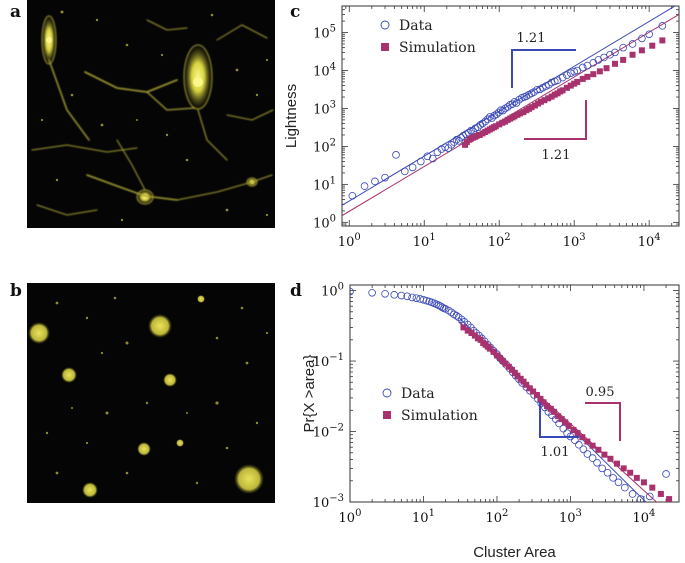 The width and height of the screenshot is (685, 563). Describe the element at coordinates (543, 68) in the screenshot. I see `slope-bracket-data` at that location.